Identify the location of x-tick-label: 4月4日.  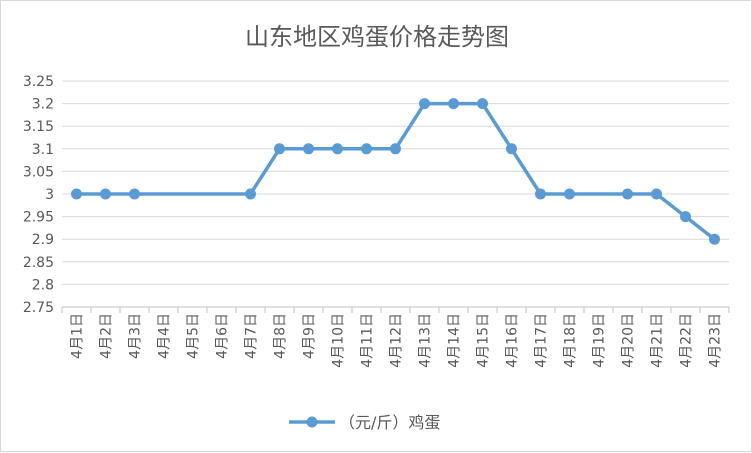
(165, 336).